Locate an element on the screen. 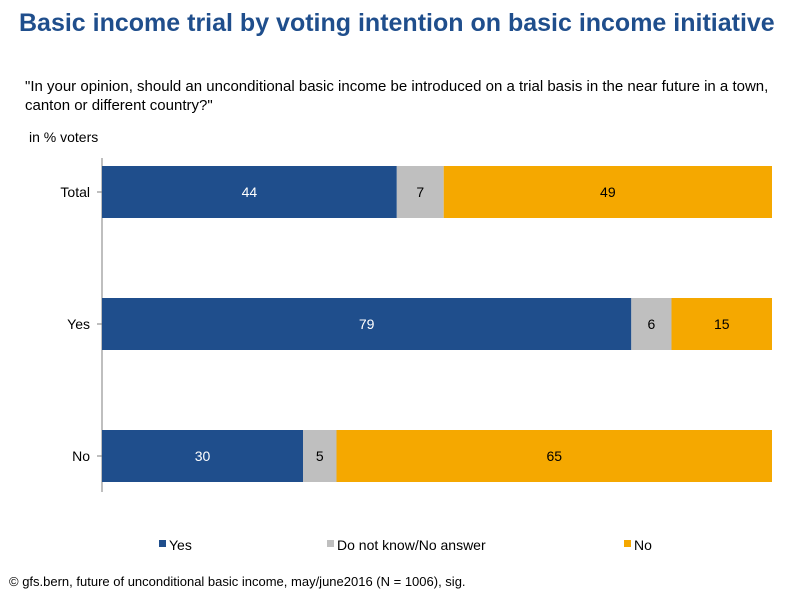  bar-no-total is located at coordinates (607, 192).